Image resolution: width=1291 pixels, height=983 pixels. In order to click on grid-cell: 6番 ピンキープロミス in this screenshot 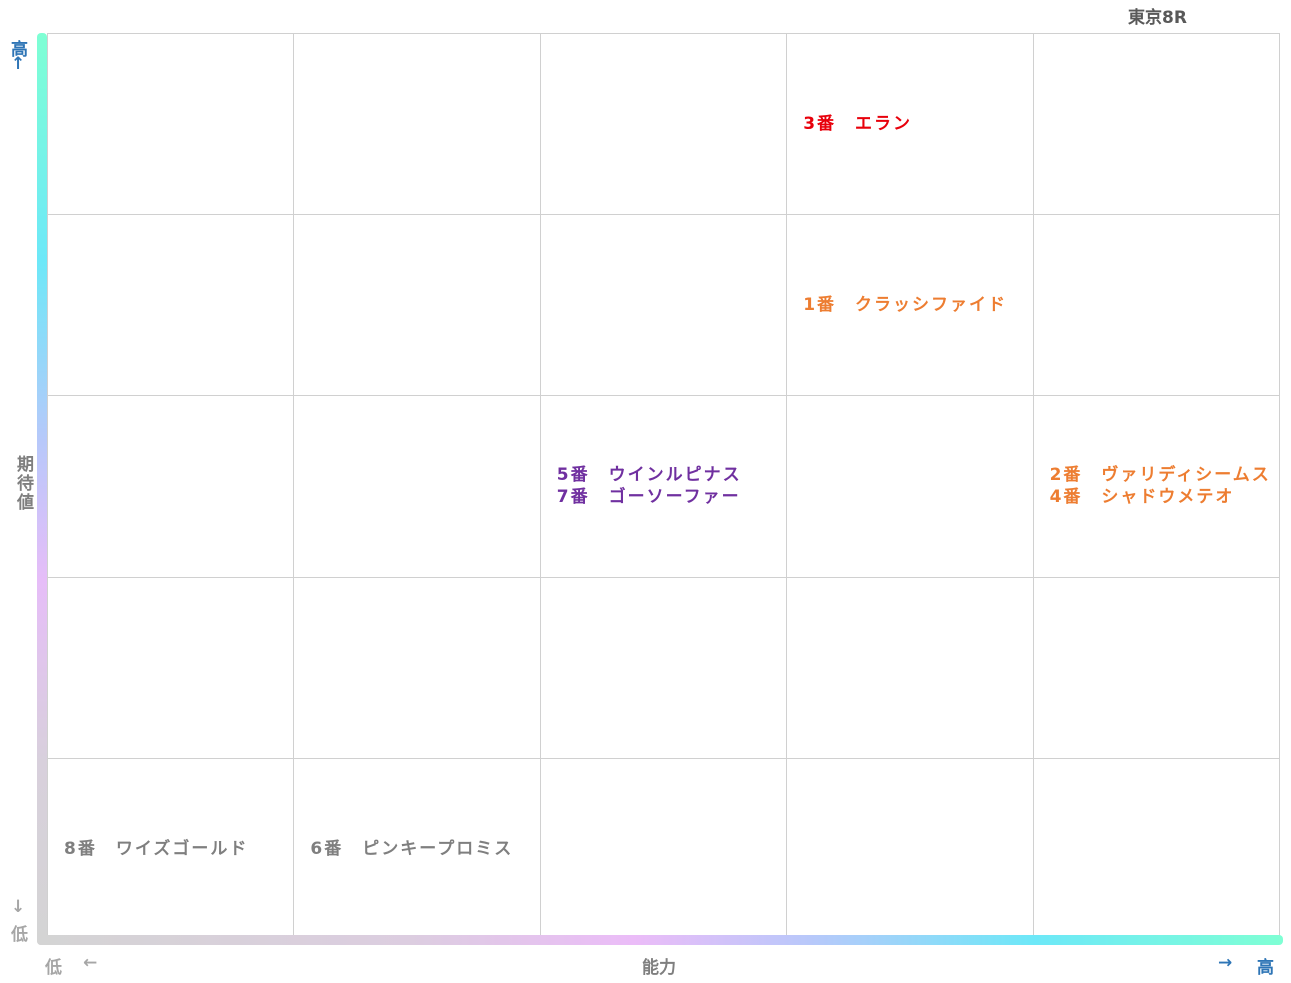, I will do `click(416, 849)`.